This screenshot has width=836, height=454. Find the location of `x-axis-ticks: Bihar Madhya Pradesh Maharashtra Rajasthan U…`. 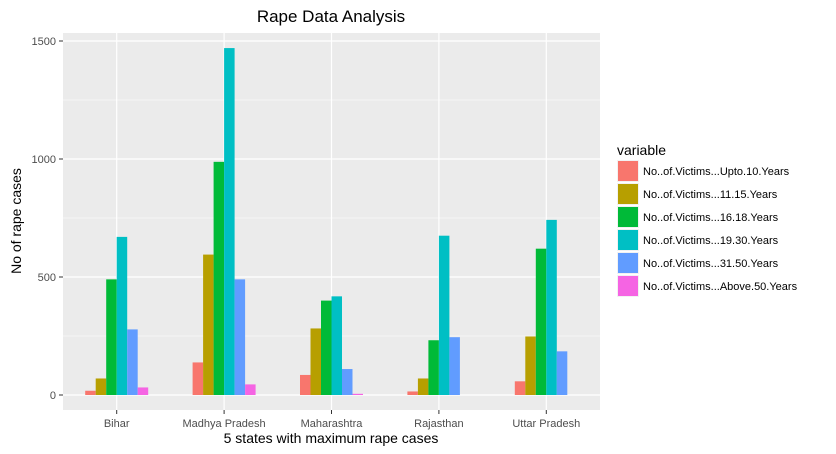

x-axis-ticks: Bihar Madhya Pradesh Maharashtra Rajasthan U… is located at coordinates (342, 420).